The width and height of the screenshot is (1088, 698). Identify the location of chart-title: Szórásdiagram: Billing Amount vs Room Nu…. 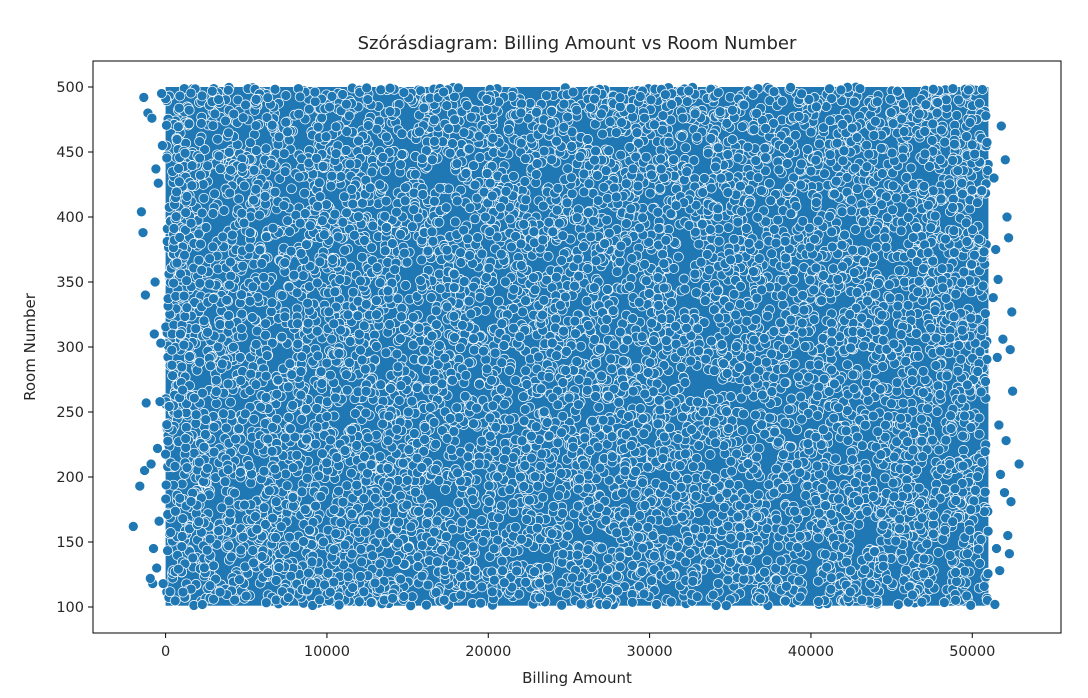
(577, 43).